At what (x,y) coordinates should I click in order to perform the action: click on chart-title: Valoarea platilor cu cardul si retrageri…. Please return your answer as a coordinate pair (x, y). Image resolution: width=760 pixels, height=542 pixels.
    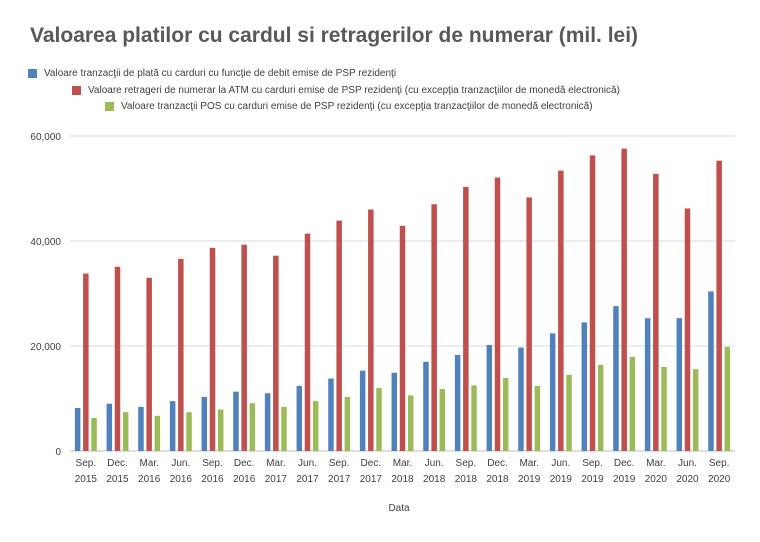
    Looking at the image, I should click on (334, 35).